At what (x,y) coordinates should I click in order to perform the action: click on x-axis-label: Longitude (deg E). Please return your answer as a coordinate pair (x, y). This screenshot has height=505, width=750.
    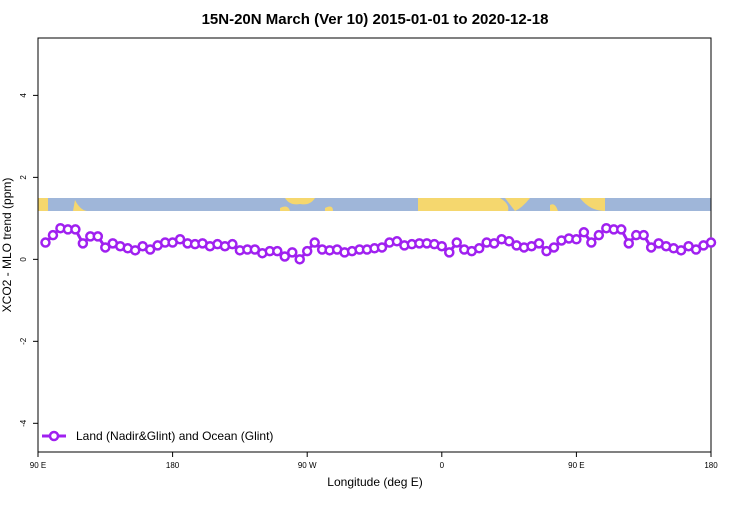
    Looking at the image, I should click on (374, 482).